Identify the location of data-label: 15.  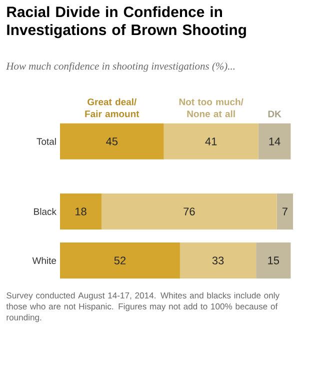
(274, 260).